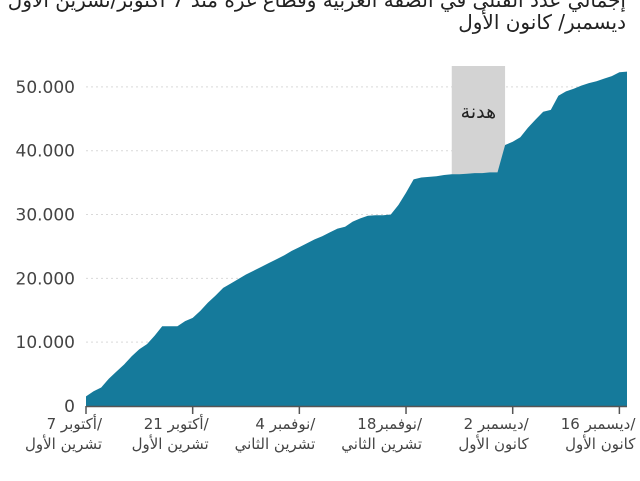  Describe the element at coordinates (75, 423) in the screenshot. I see `x-tick-label-line1-0: 7 أكتوبر/` at that location.